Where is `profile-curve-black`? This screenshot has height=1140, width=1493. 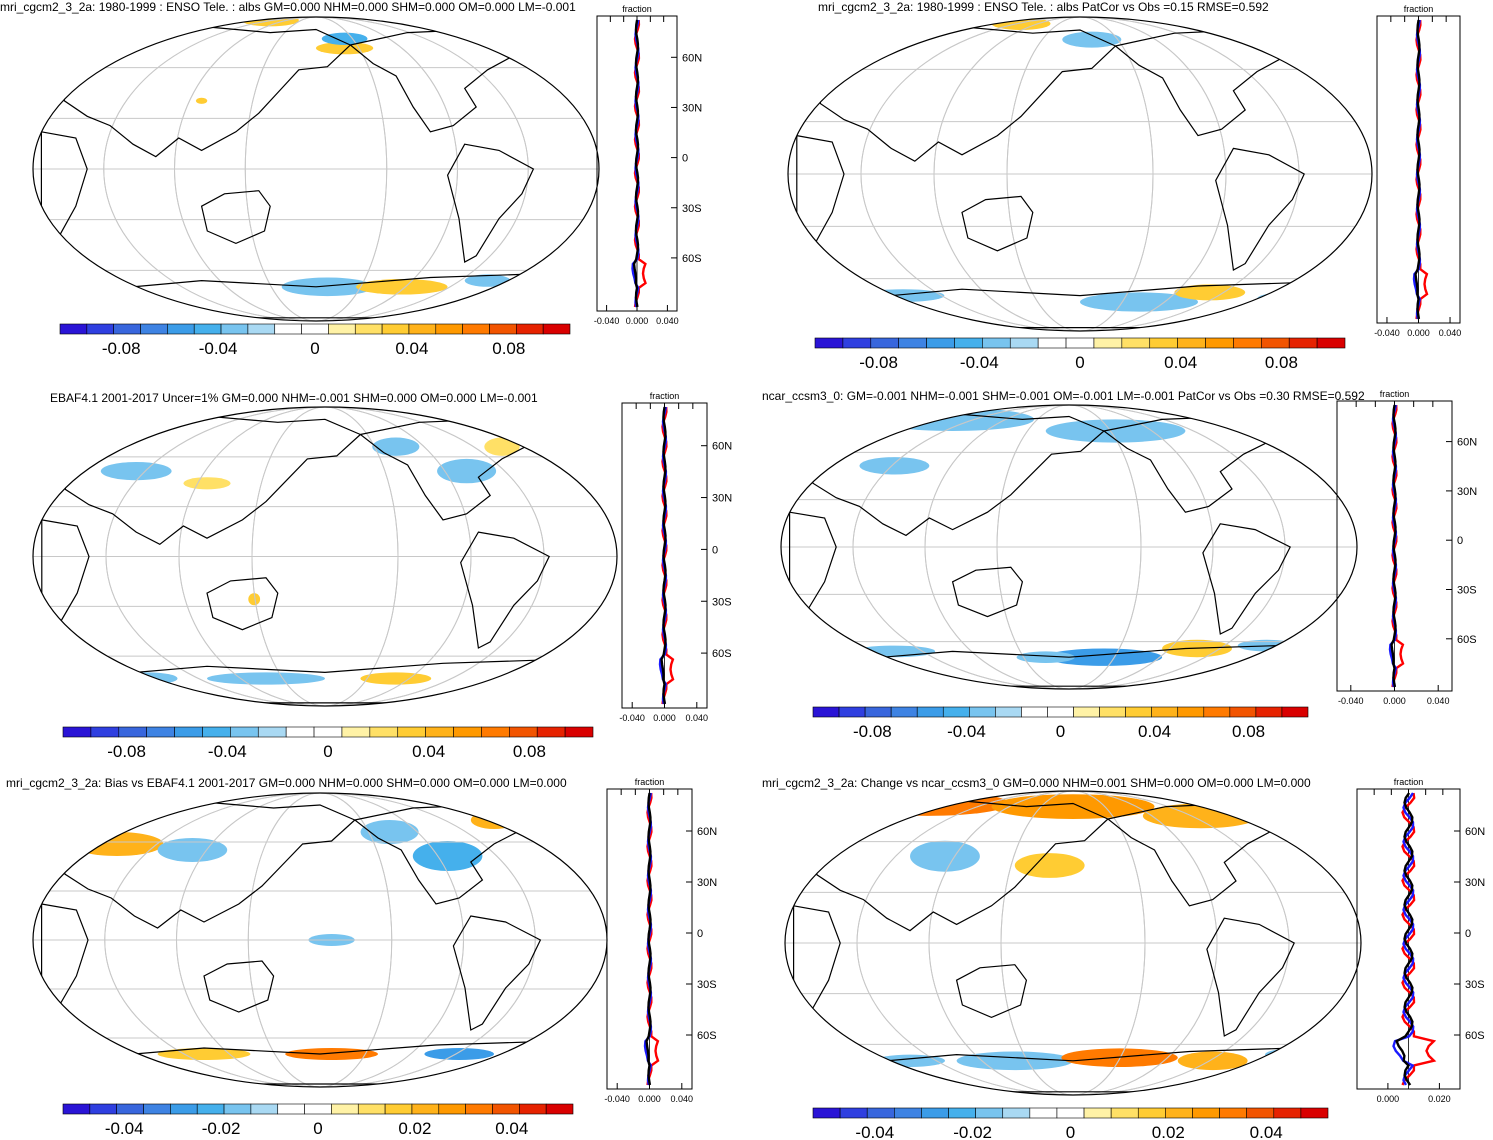
profile-curve-black is located at coordinates (636, 163).